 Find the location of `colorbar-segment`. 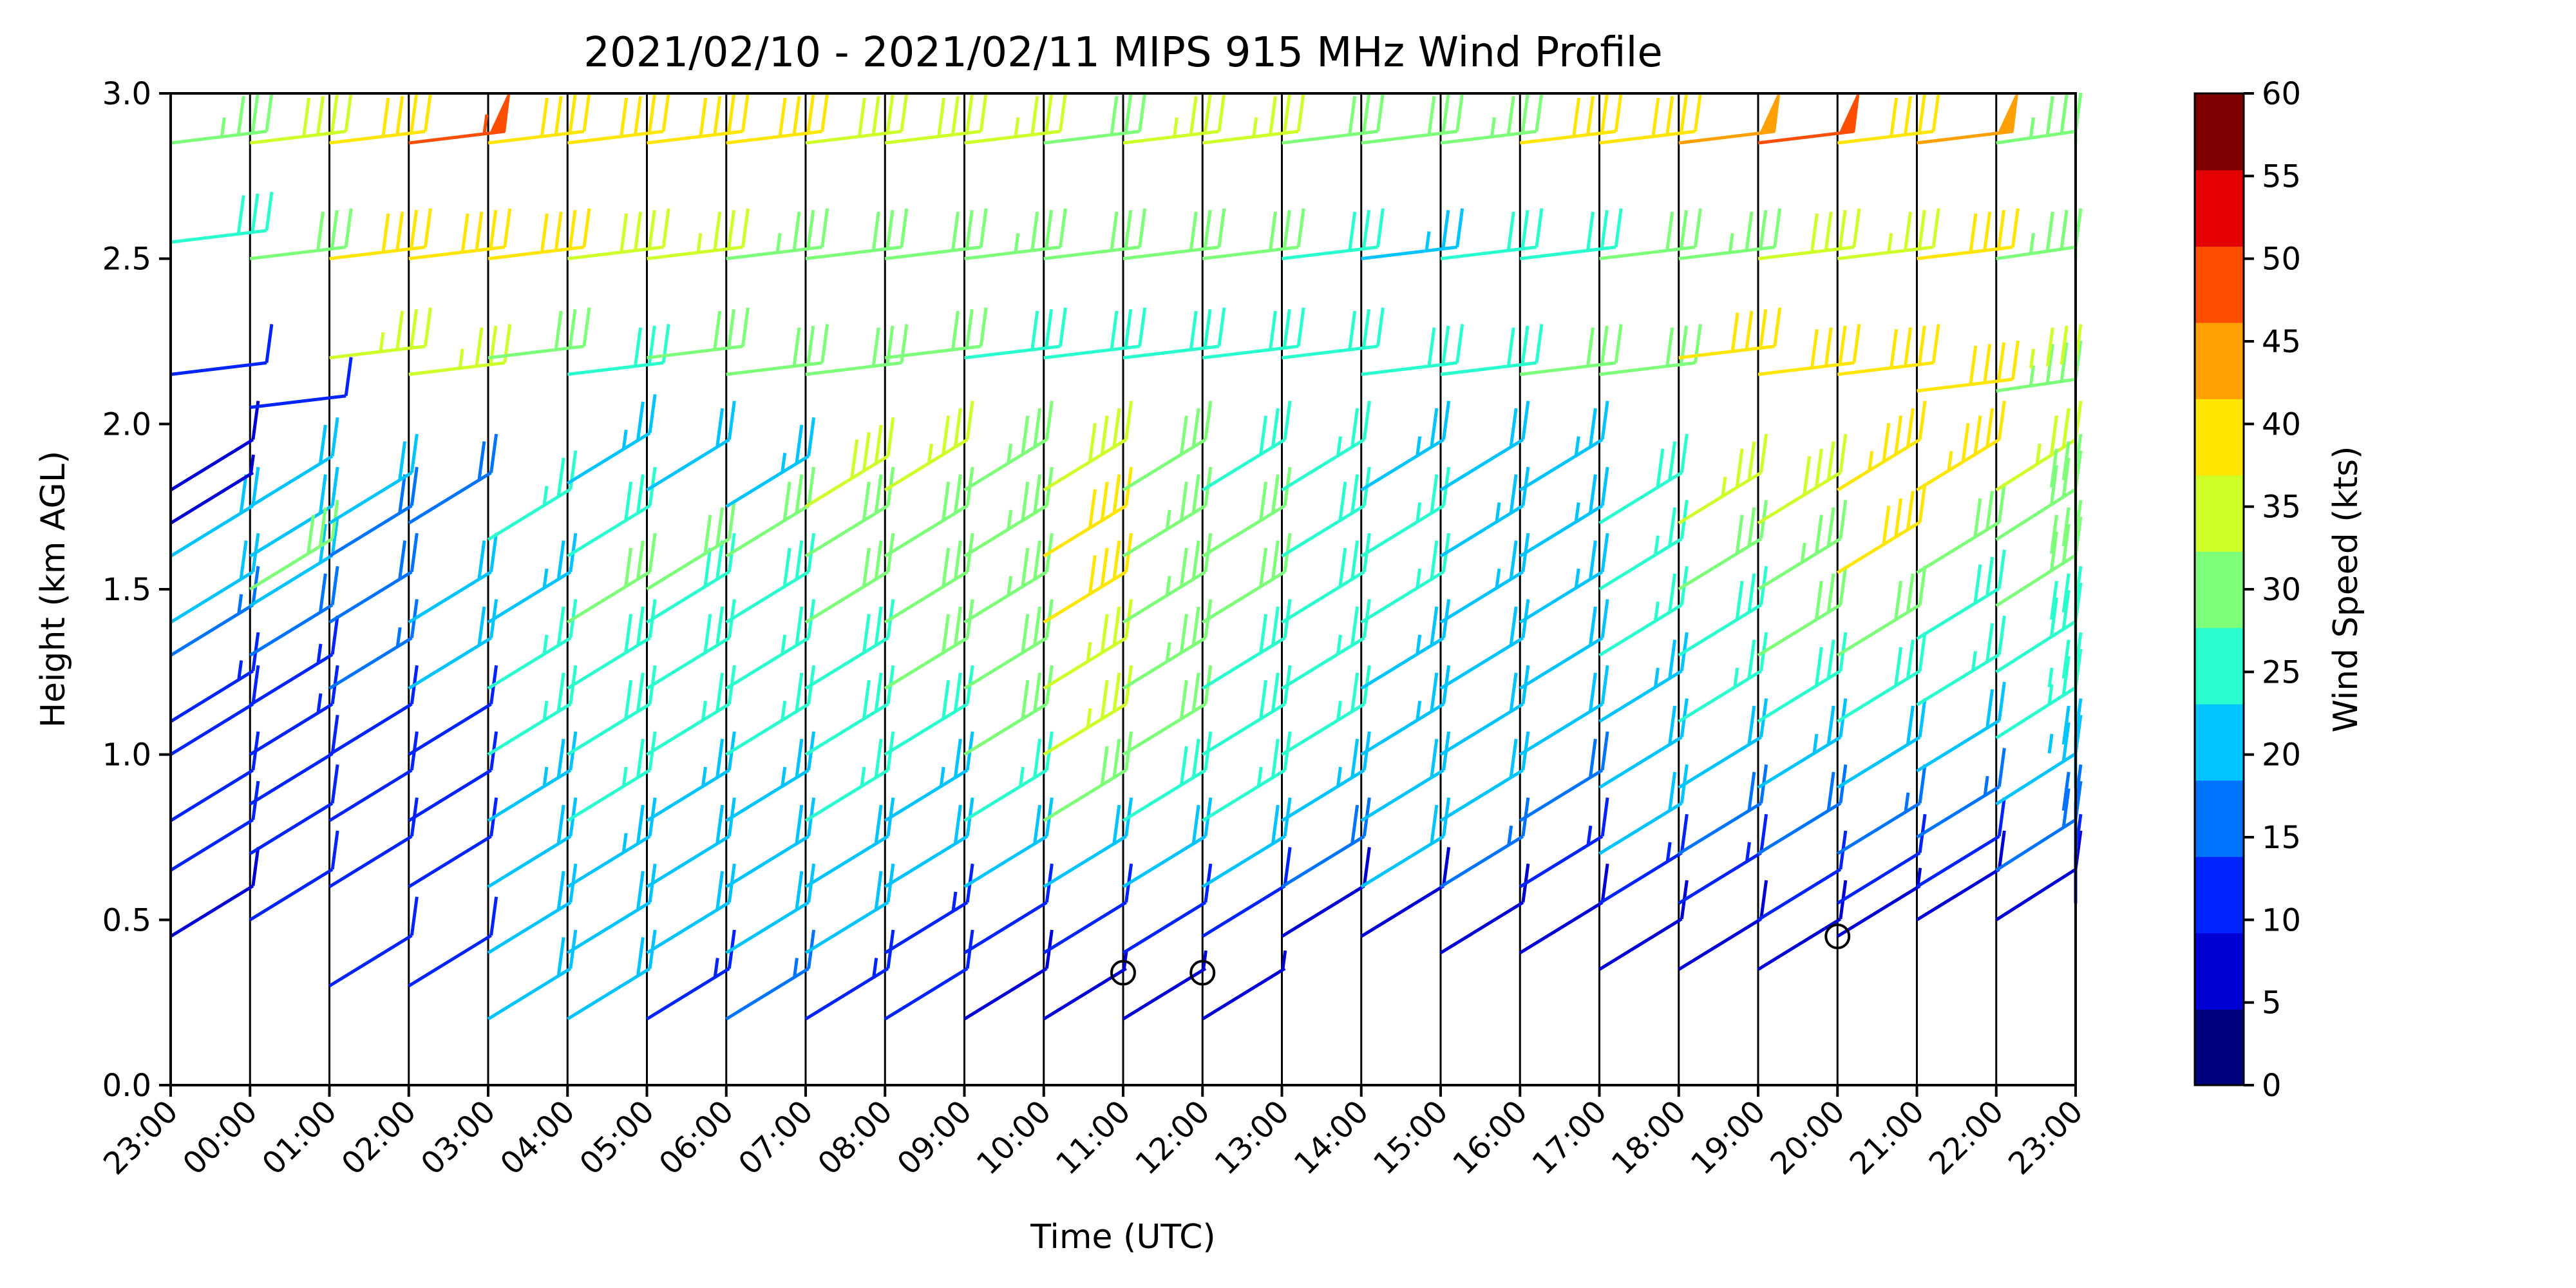

colorbar-segment is located at coordinates (2219, 972).